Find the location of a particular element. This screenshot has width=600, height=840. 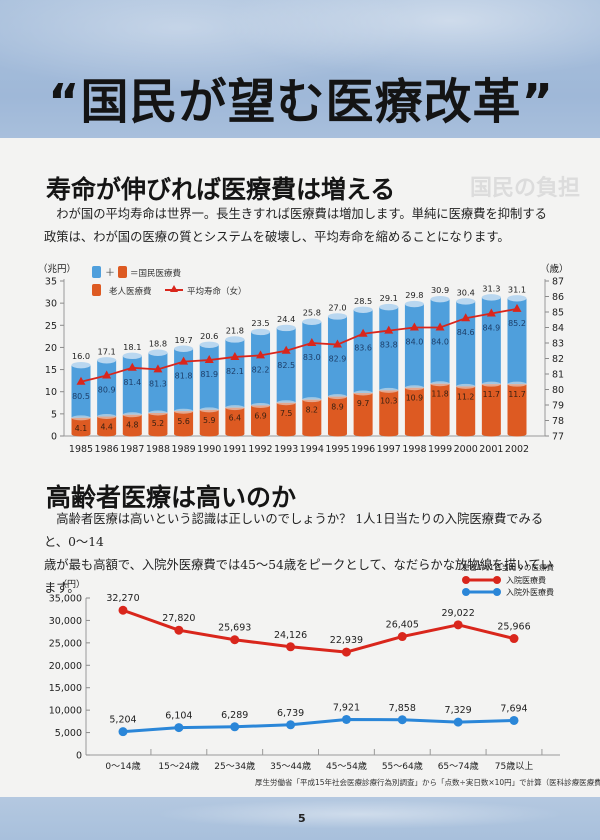

life-expectancy-label: 82.2 is located at coordinates (261, 369).